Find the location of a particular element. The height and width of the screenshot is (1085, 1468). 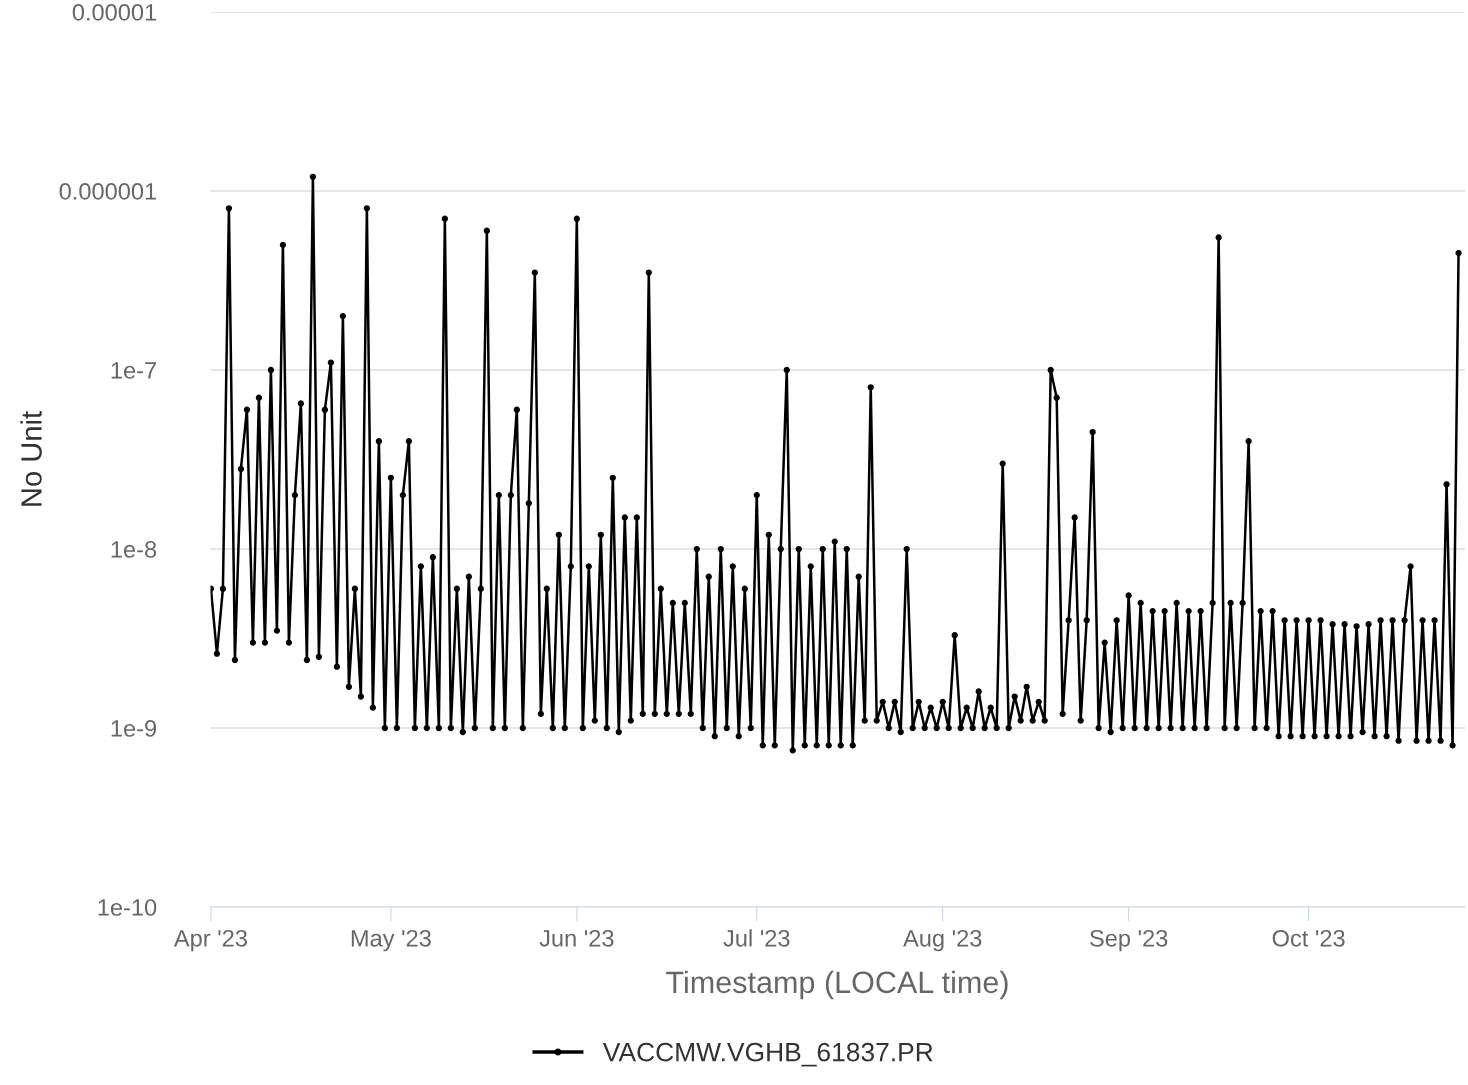

y-tick-label: 1e-9 is located at coordinates (134, 728).